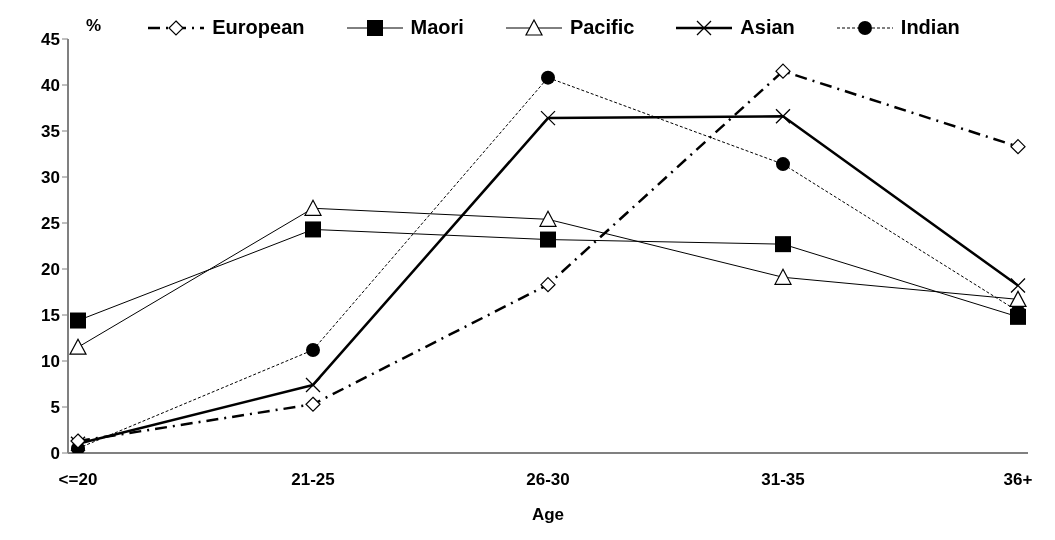  What do you see at coordinates (50, 362) in the screenshot?
I see `y-tick-label: 10` at bounding box center [50, 362].